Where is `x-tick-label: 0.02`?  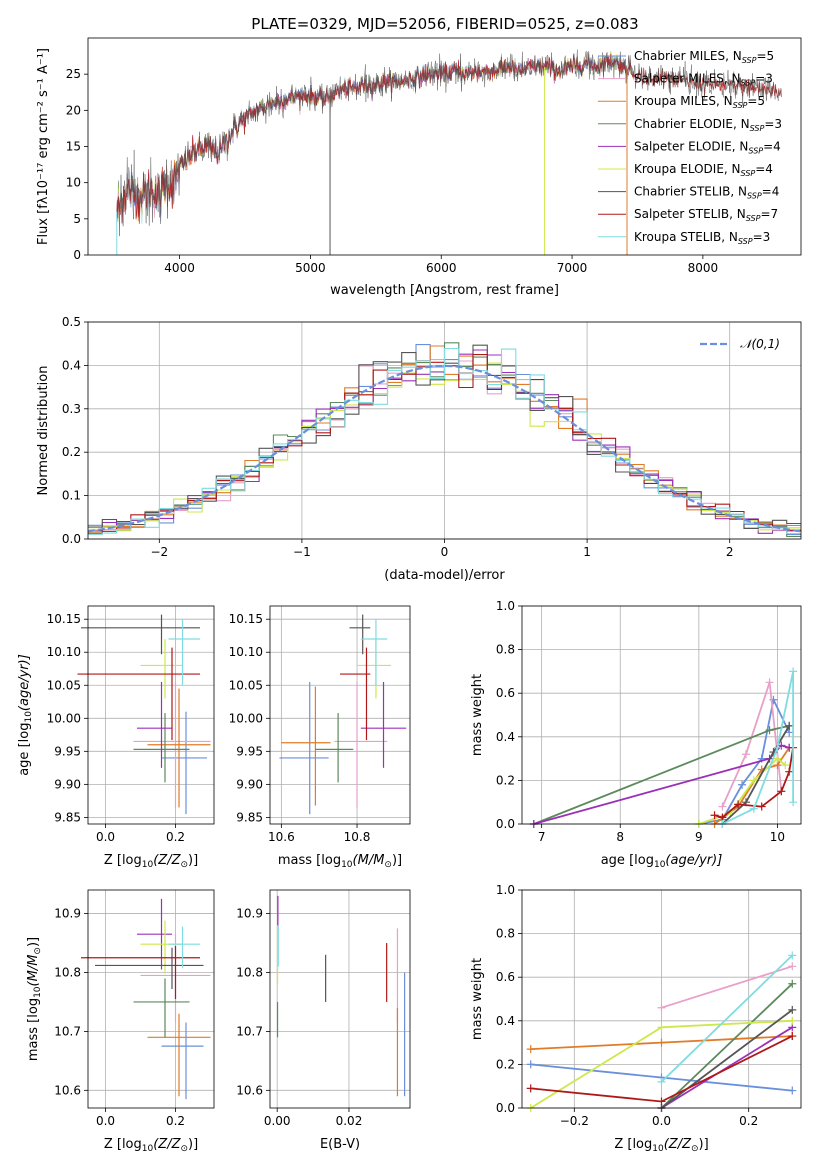
x-tick-label: 0.02 is located at coordinates (349, 1121).